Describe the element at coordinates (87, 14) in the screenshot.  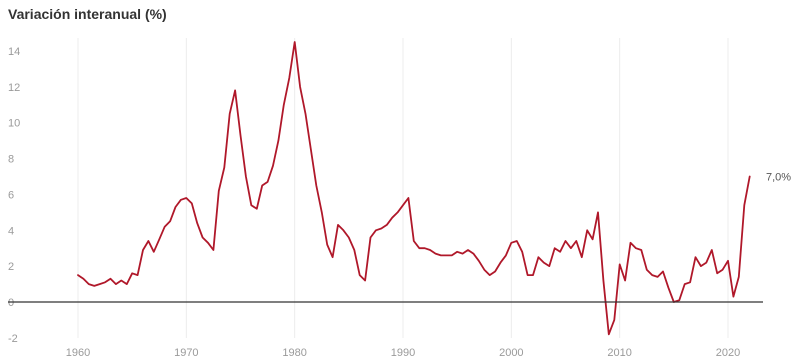
I see `chart-title: Variación interanual (%)` at that location.